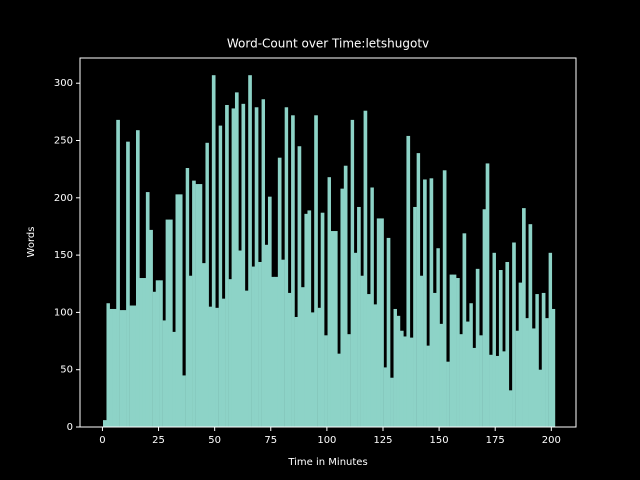 Image resolution: width=640 pixels, height=480 pixels. Describe the element at coordinates (270, 440) in the screenshot. I see `x-tick-label: 75` at that location.